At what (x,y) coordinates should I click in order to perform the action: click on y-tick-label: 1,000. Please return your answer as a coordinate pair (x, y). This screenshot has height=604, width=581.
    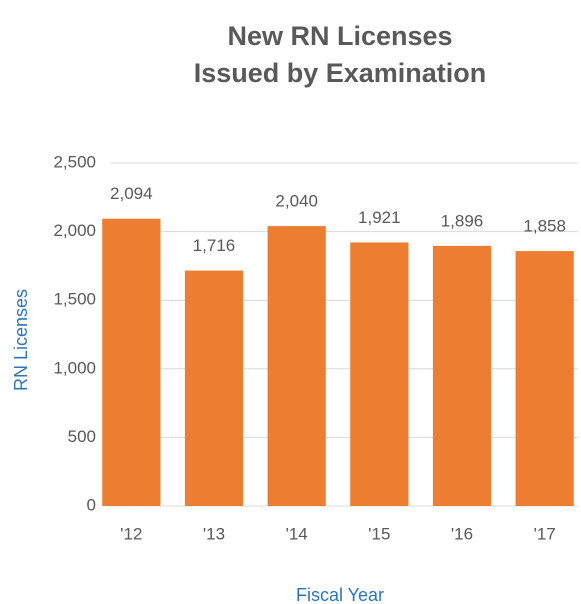
    Looking at the image, I should click on (74, 367).